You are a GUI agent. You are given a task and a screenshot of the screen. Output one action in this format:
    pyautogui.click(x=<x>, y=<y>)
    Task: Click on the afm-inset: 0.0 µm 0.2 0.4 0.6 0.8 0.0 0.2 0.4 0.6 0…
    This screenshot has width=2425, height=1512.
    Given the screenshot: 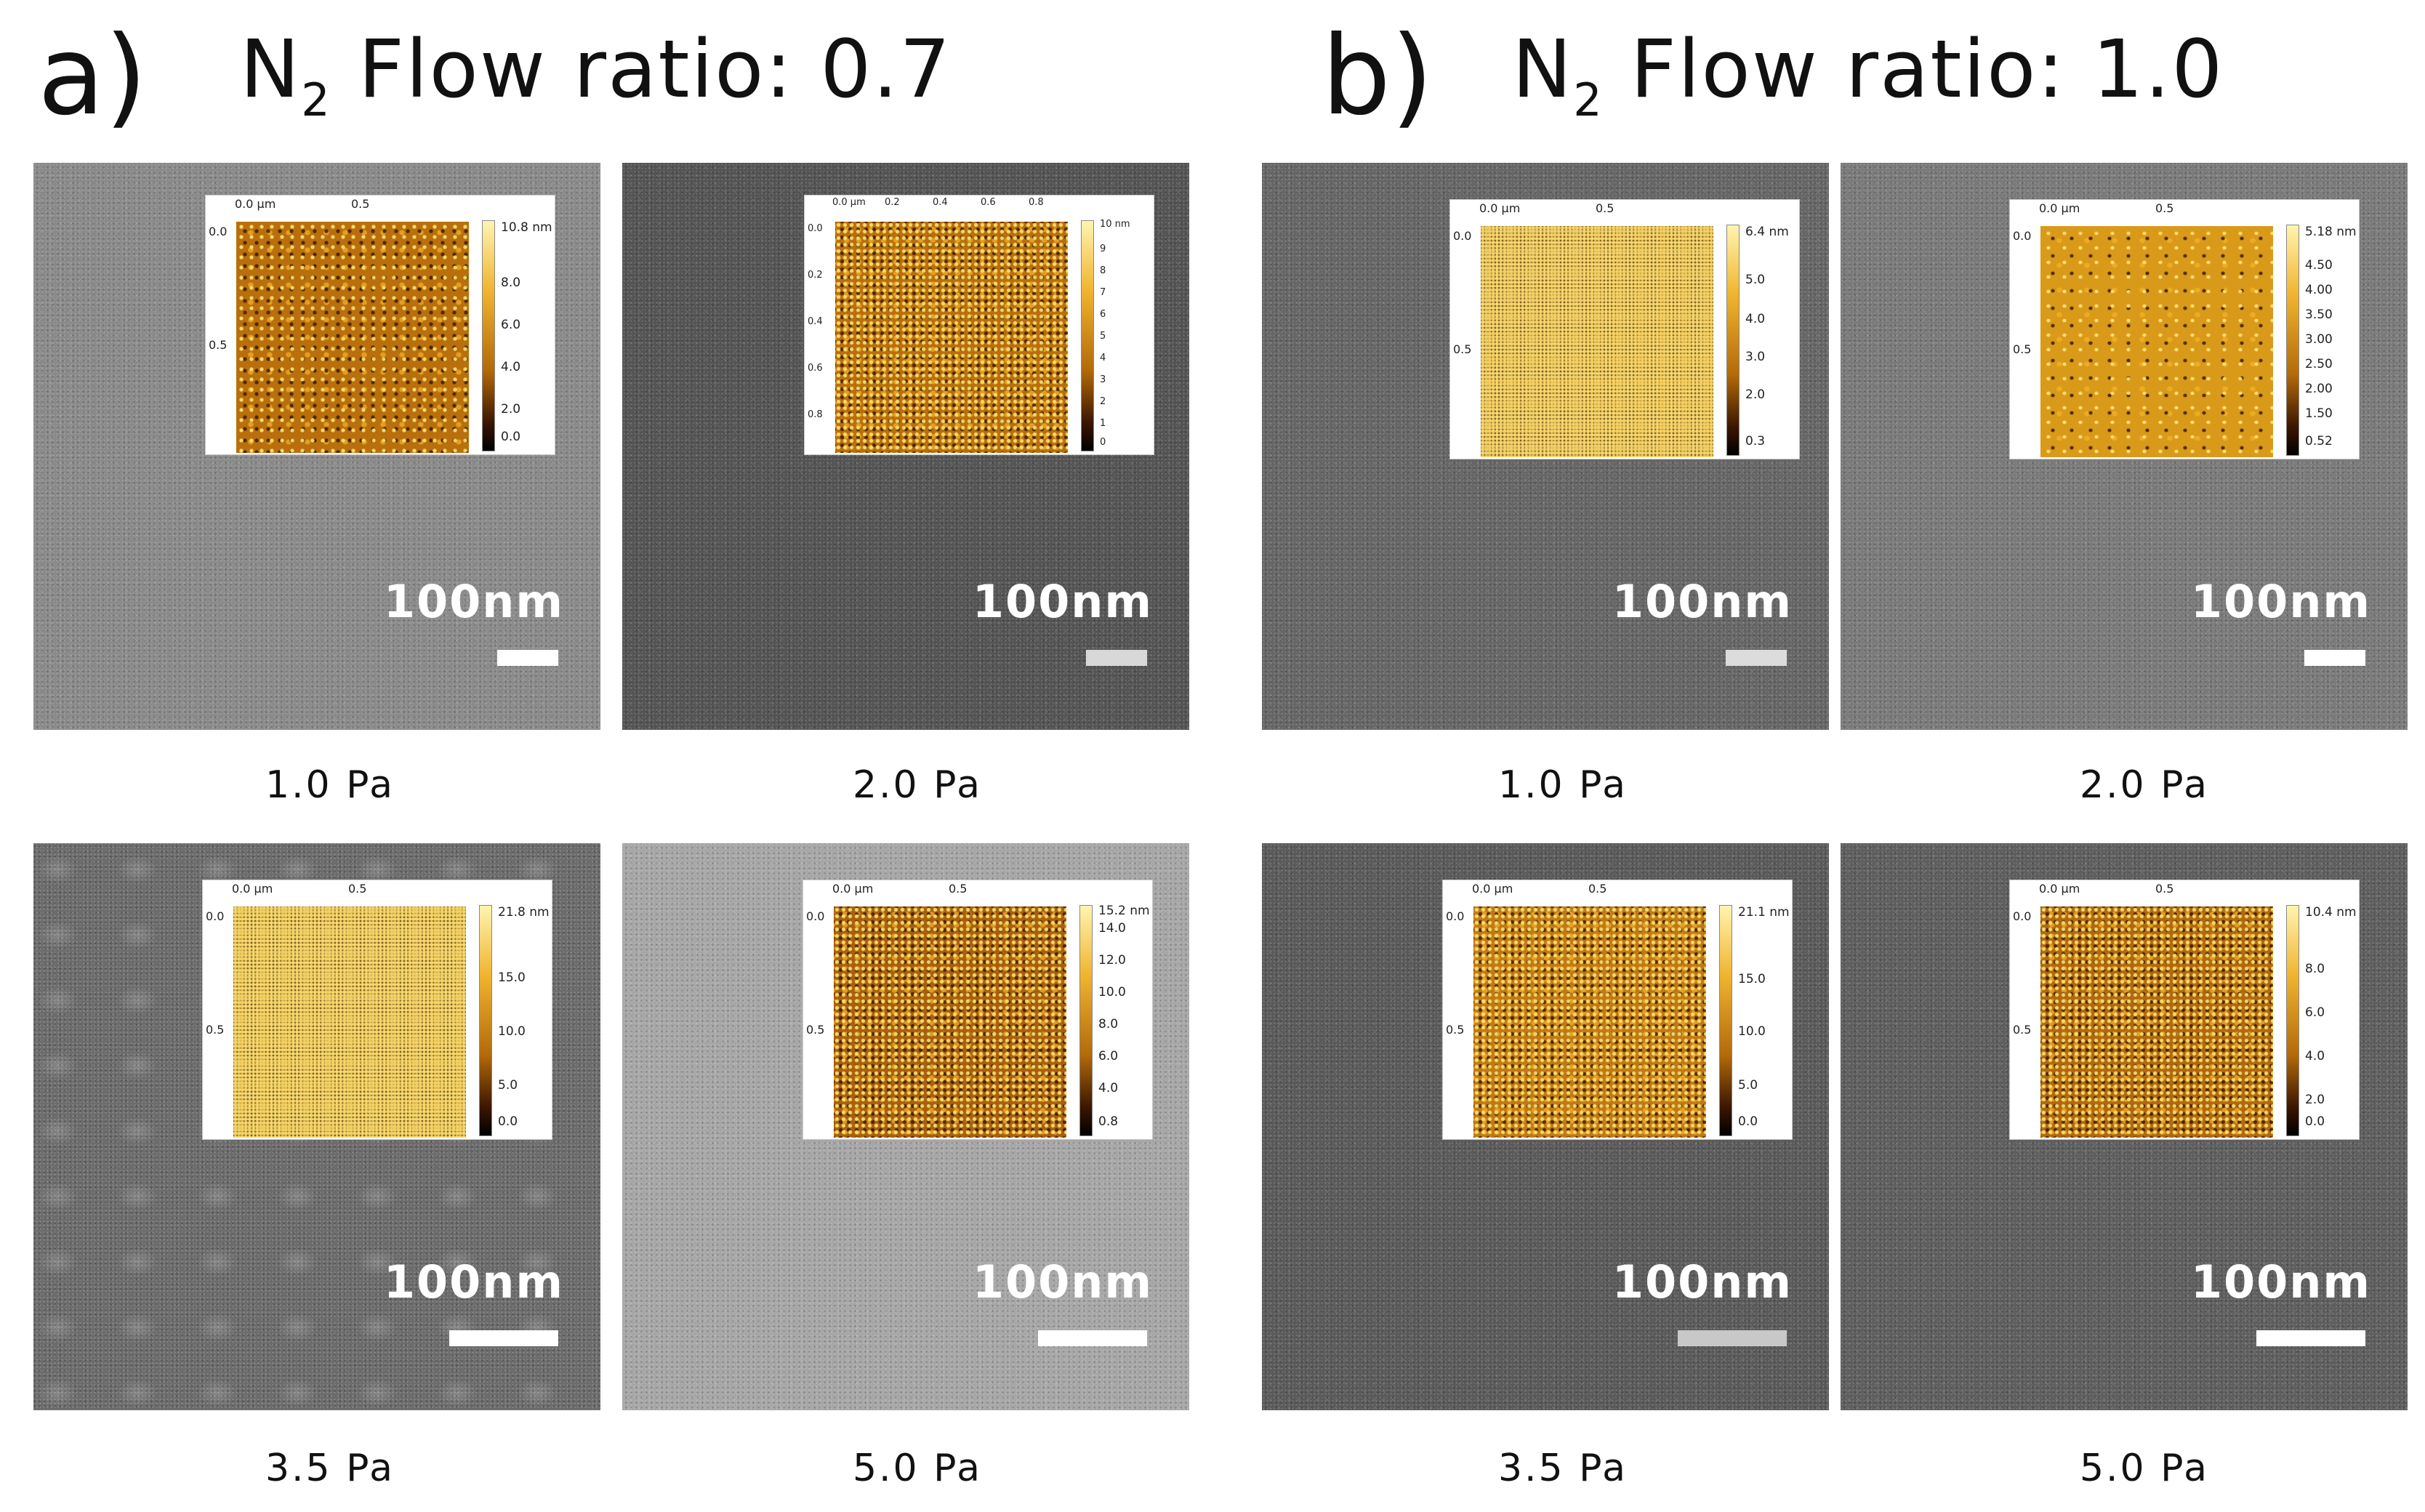 What is the action you would take?
    pyautogui.click(x=979, y=325)
    